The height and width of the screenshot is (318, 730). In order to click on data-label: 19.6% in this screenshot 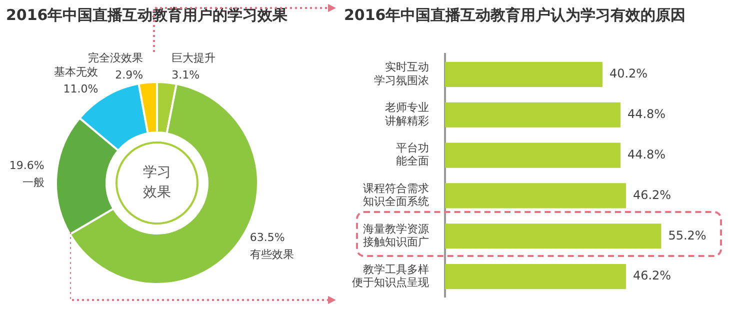, I will do `click(26, 165)`.